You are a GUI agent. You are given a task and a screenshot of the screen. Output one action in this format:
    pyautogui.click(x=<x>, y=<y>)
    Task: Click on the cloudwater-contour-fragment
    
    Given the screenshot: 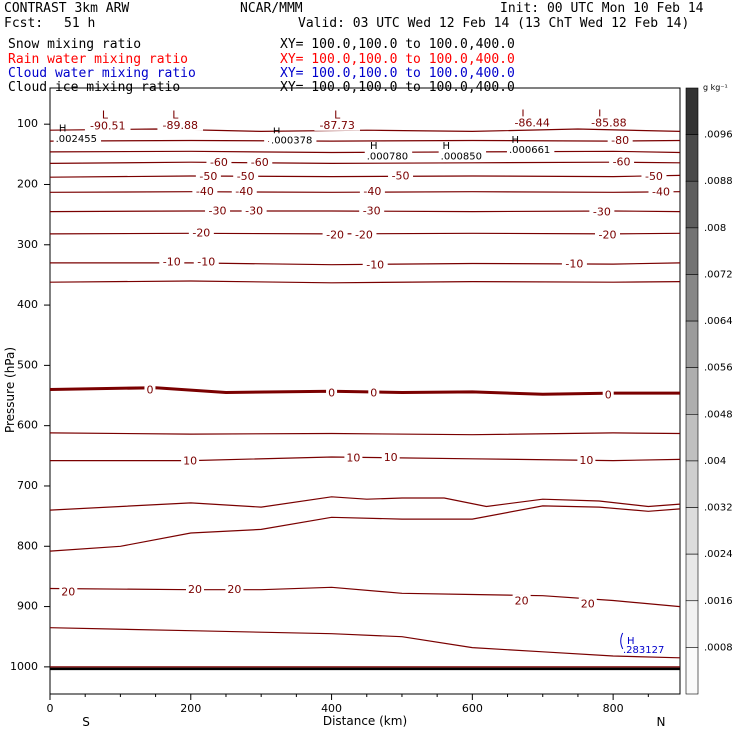 What is the action you would take?
    pyautogui.click(x=622, y=641)
    